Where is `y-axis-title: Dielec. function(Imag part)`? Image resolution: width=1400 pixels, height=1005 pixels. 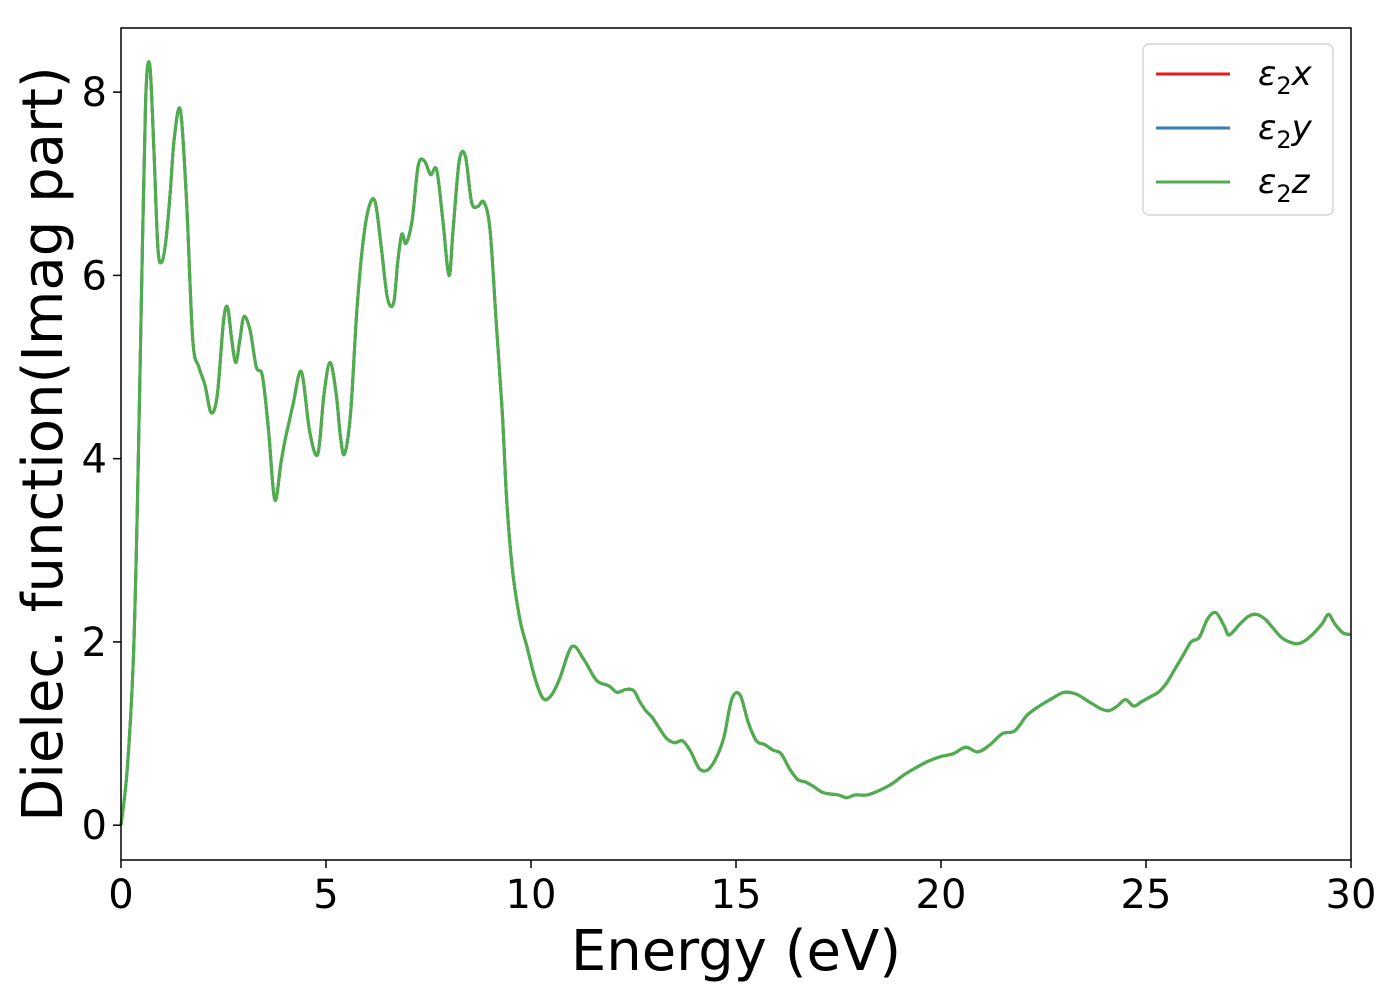 y-axis-title: Dielec. function(Imag part) is located at coordinates (43, 444).